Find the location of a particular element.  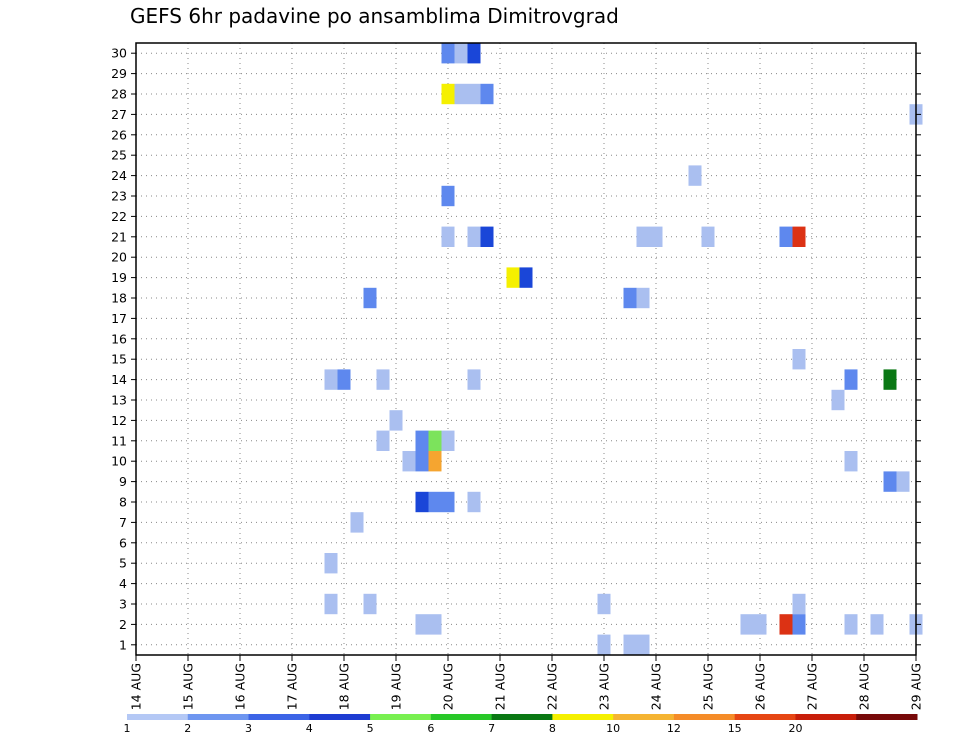

y-tick-label: 22 is located at coordinates (119, 216).